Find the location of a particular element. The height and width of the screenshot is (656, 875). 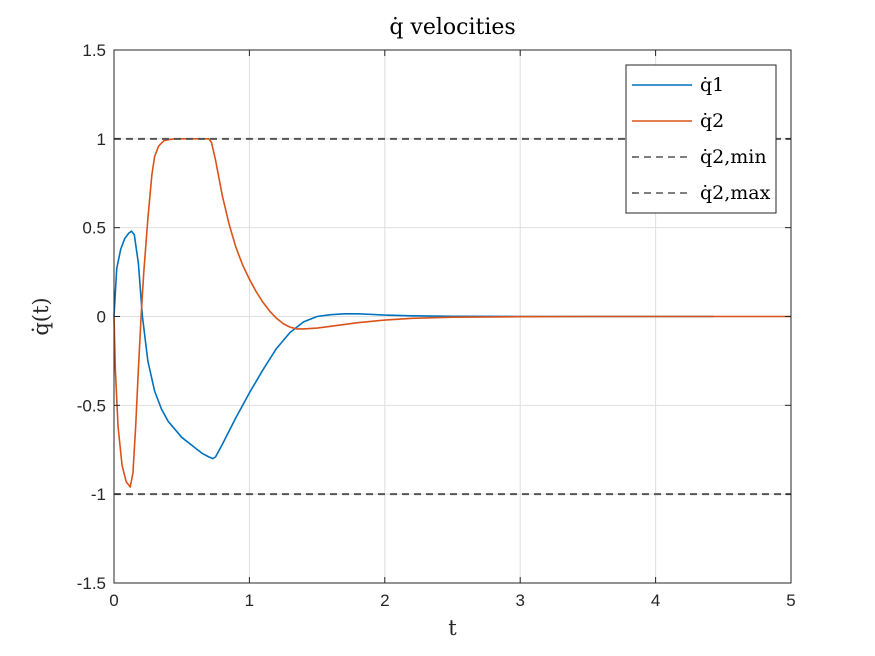

x-tick-label: 3 is located at coordinates (519, 600).